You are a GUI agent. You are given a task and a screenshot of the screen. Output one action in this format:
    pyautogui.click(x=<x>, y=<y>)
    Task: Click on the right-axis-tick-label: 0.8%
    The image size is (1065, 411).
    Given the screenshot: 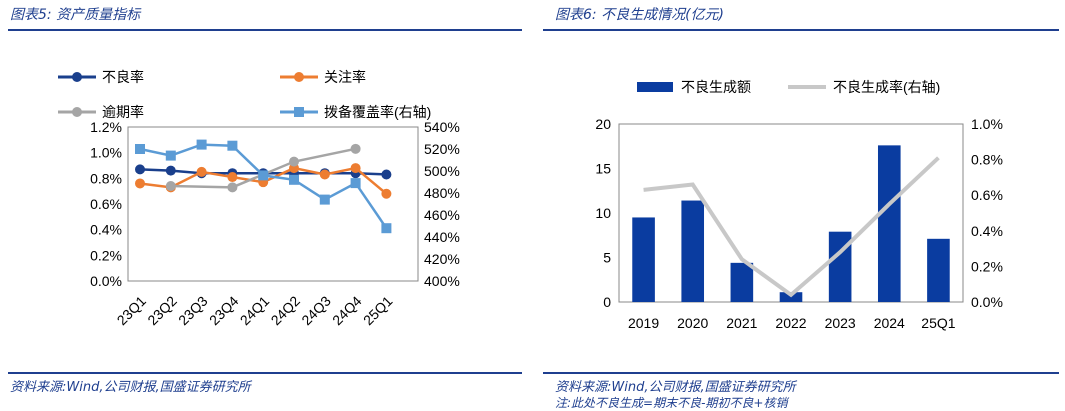 What is the action you would take?
    pyautogui.click(x=987, y=160)
    